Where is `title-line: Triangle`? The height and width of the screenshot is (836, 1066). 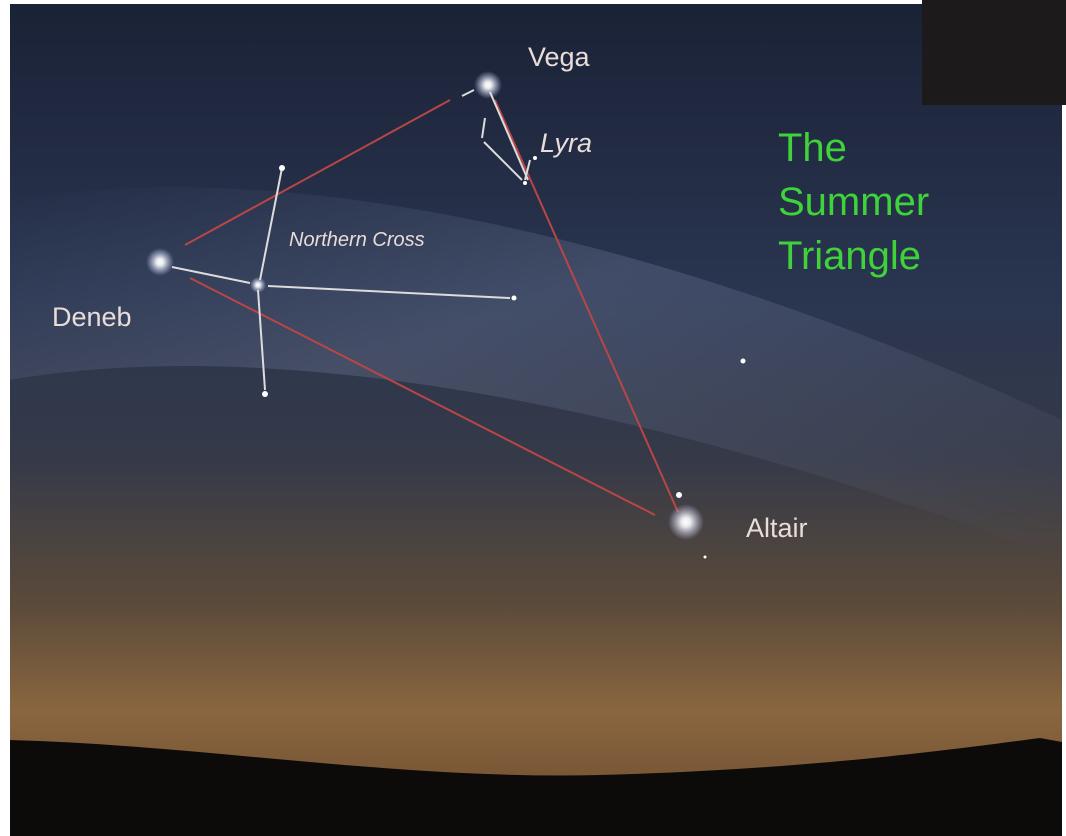 title-line: Triangle is located at coordinates (849, 256).